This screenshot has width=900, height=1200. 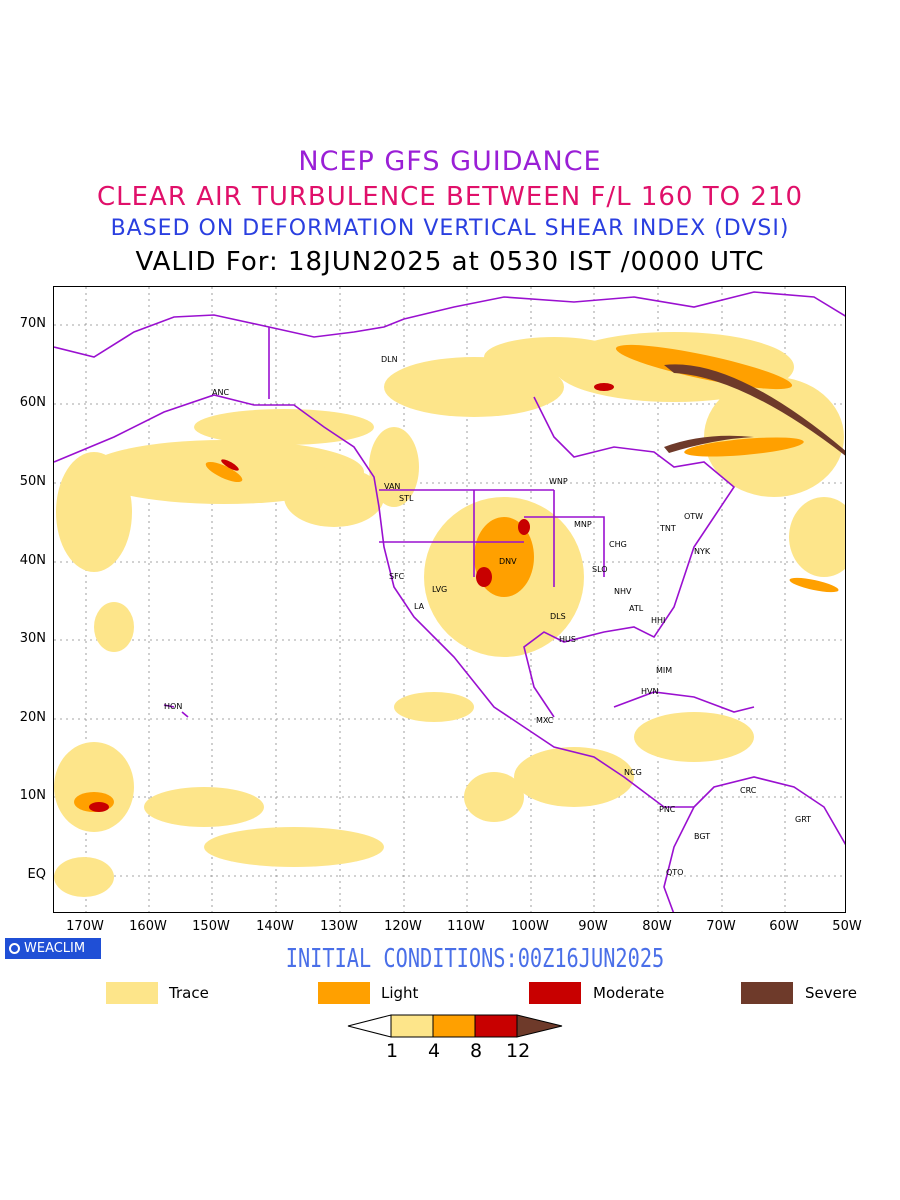 What do you see at coordinates (339, 926) in the screenshot?
I see `lon-label-130W: 130W` at bounding box center [339, 926].